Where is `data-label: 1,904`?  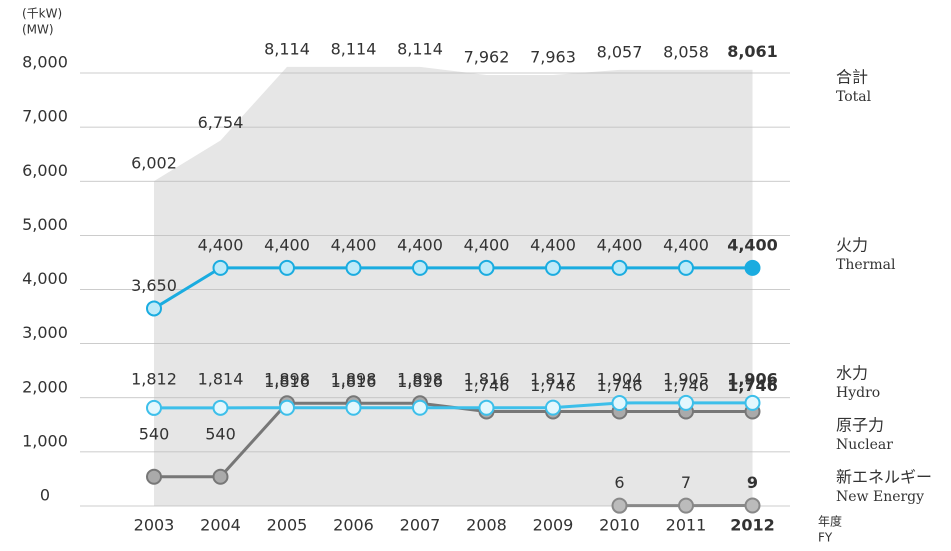 data-label: 1,904 is located at coordinates (620, 379).